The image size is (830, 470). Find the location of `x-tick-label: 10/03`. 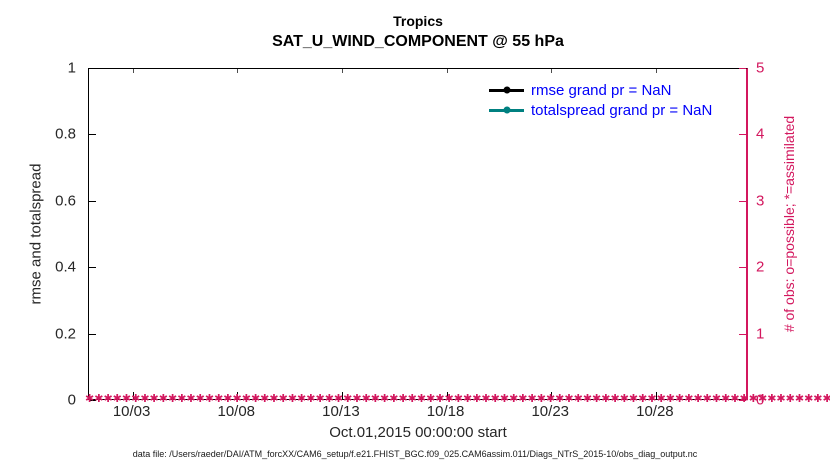

x-tick-label: 10/03 is located at coordinates (131, 411).